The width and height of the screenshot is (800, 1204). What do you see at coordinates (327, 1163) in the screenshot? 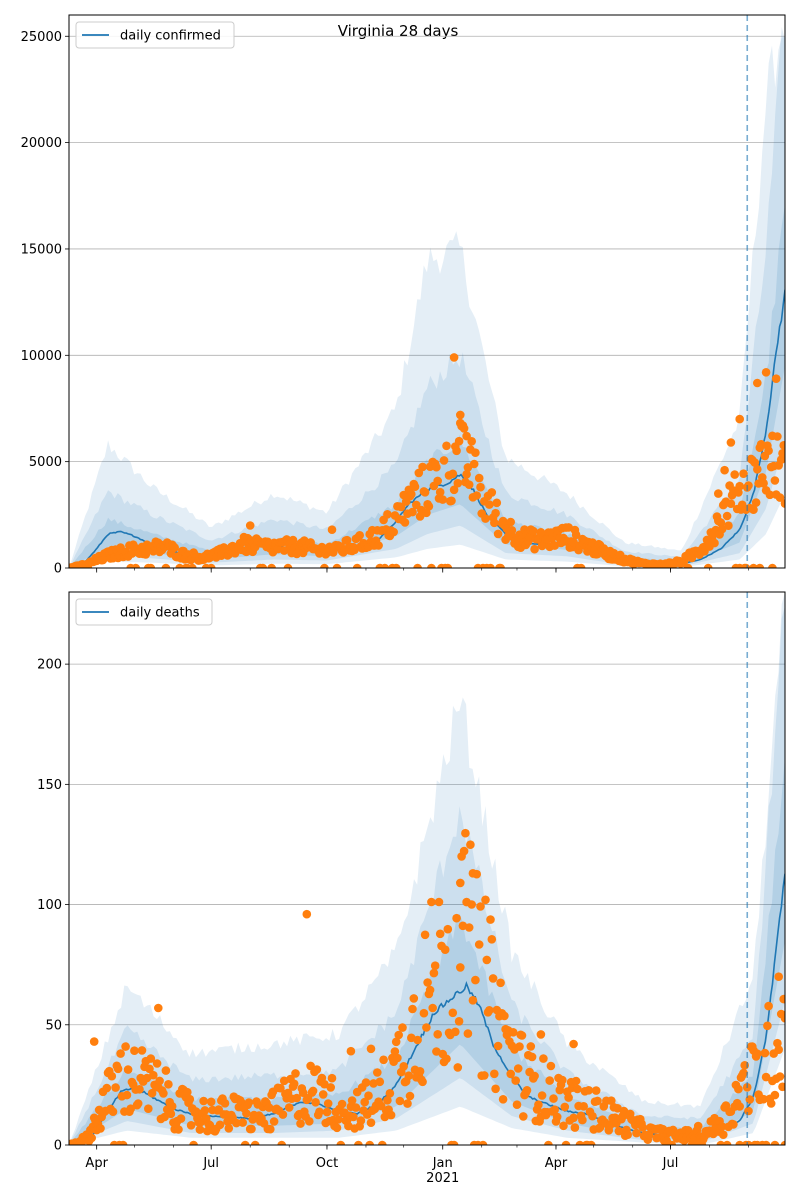
I see `x-tick-label: Oct` at bounding box center [327, 1163].